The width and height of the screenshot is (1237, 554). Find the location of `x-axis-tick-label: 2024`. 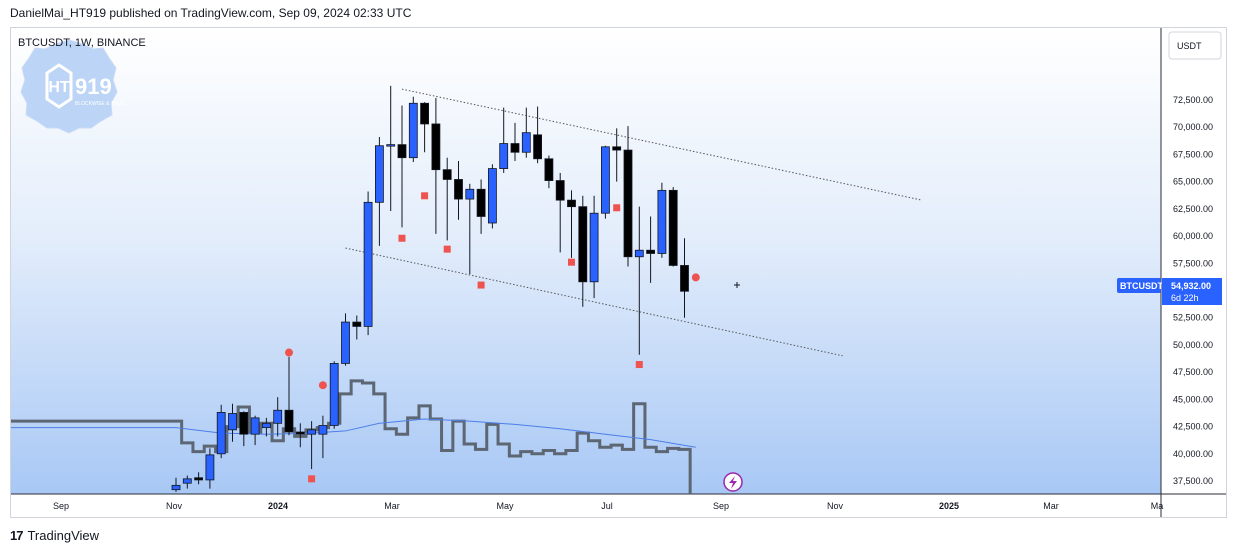

x-axis-tick-label: 2024 is located at coordinates (278, 506).